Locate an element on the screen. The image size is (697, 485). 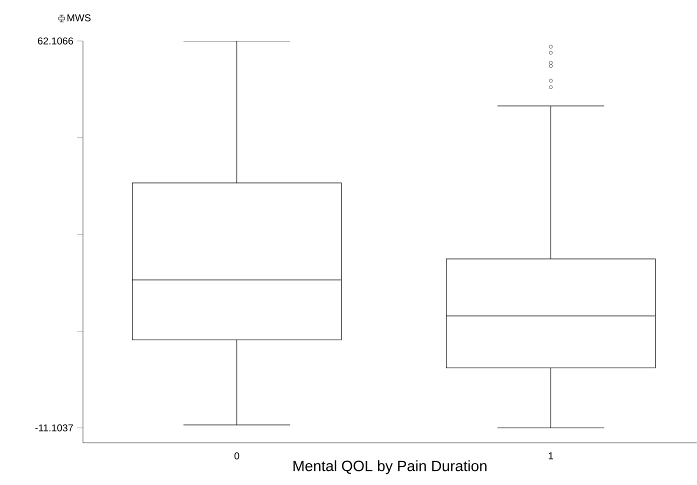
x-tick-label: 1 is located at coordinates (551, 456).